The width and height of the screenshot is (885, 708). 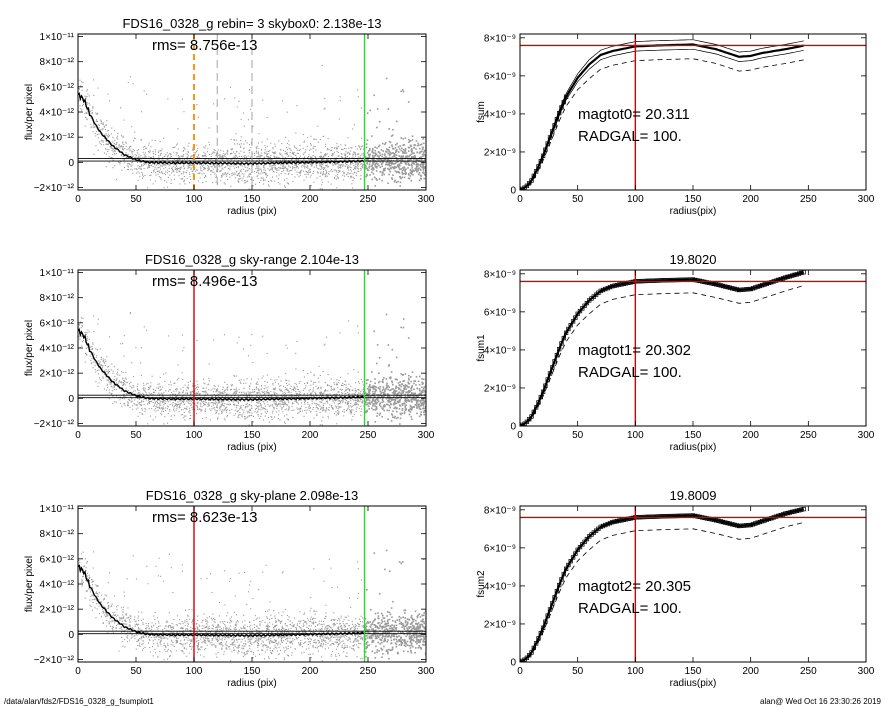 I want to click on plot-area-p2, so click(x=693, y=112).